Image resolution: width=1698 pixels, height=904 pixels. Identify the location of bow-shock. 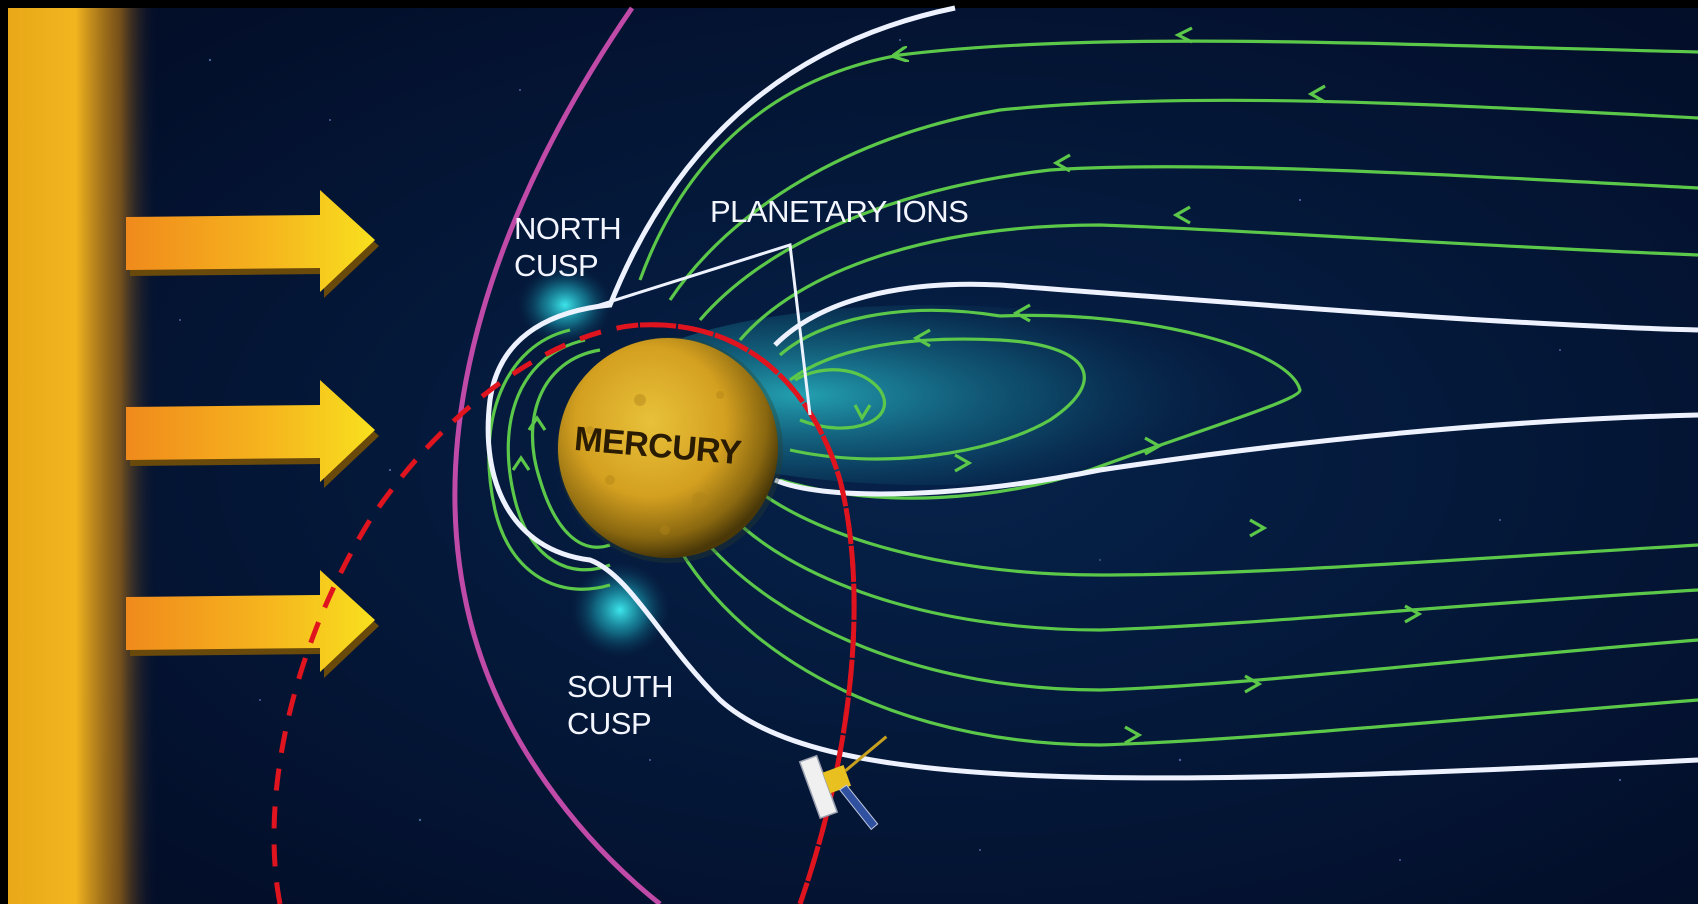
(557, 455).